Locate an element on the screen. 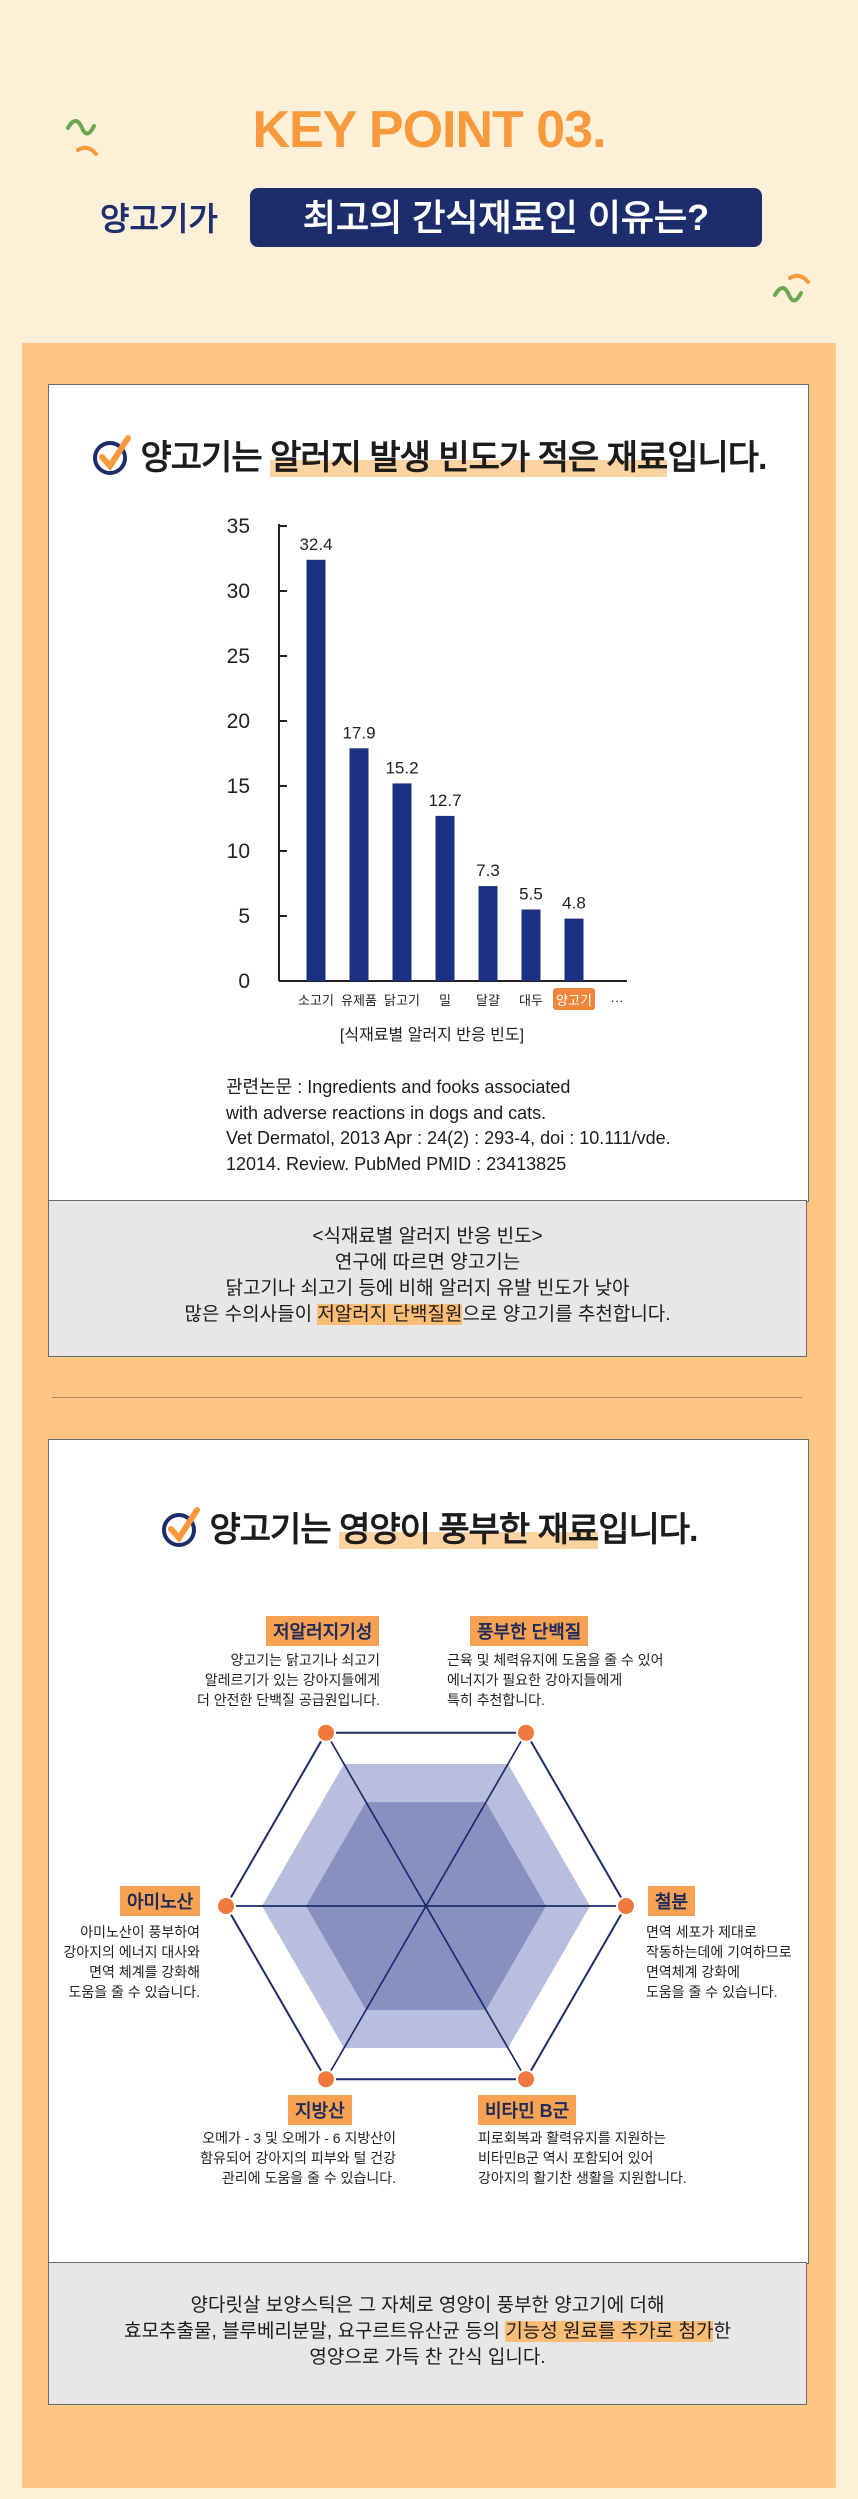 This screenshot has width=858, height=2499. value-label: 32.4 is located at coordinates (315, 544).